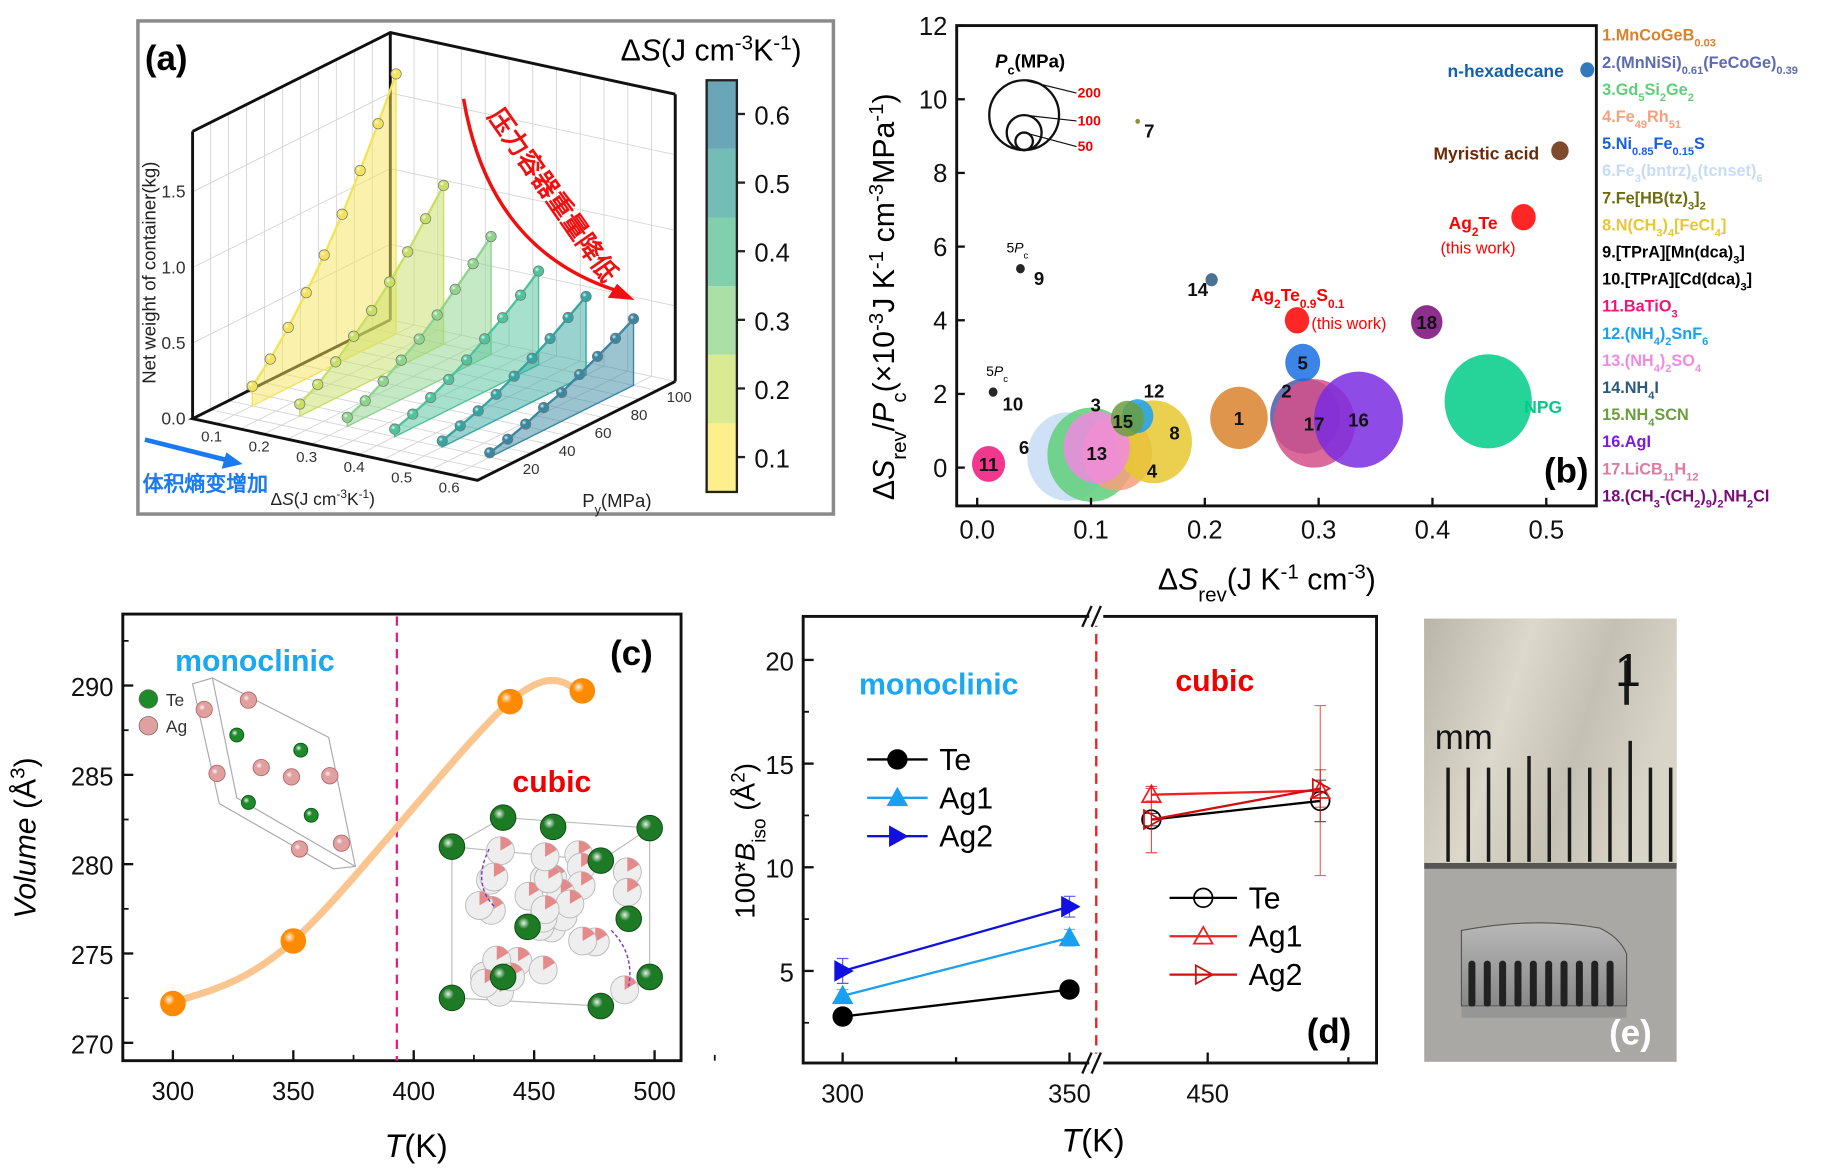 This screenshot has width=1825, height=1170. I want to click on bubble-label: 3, so click(1095, 405).